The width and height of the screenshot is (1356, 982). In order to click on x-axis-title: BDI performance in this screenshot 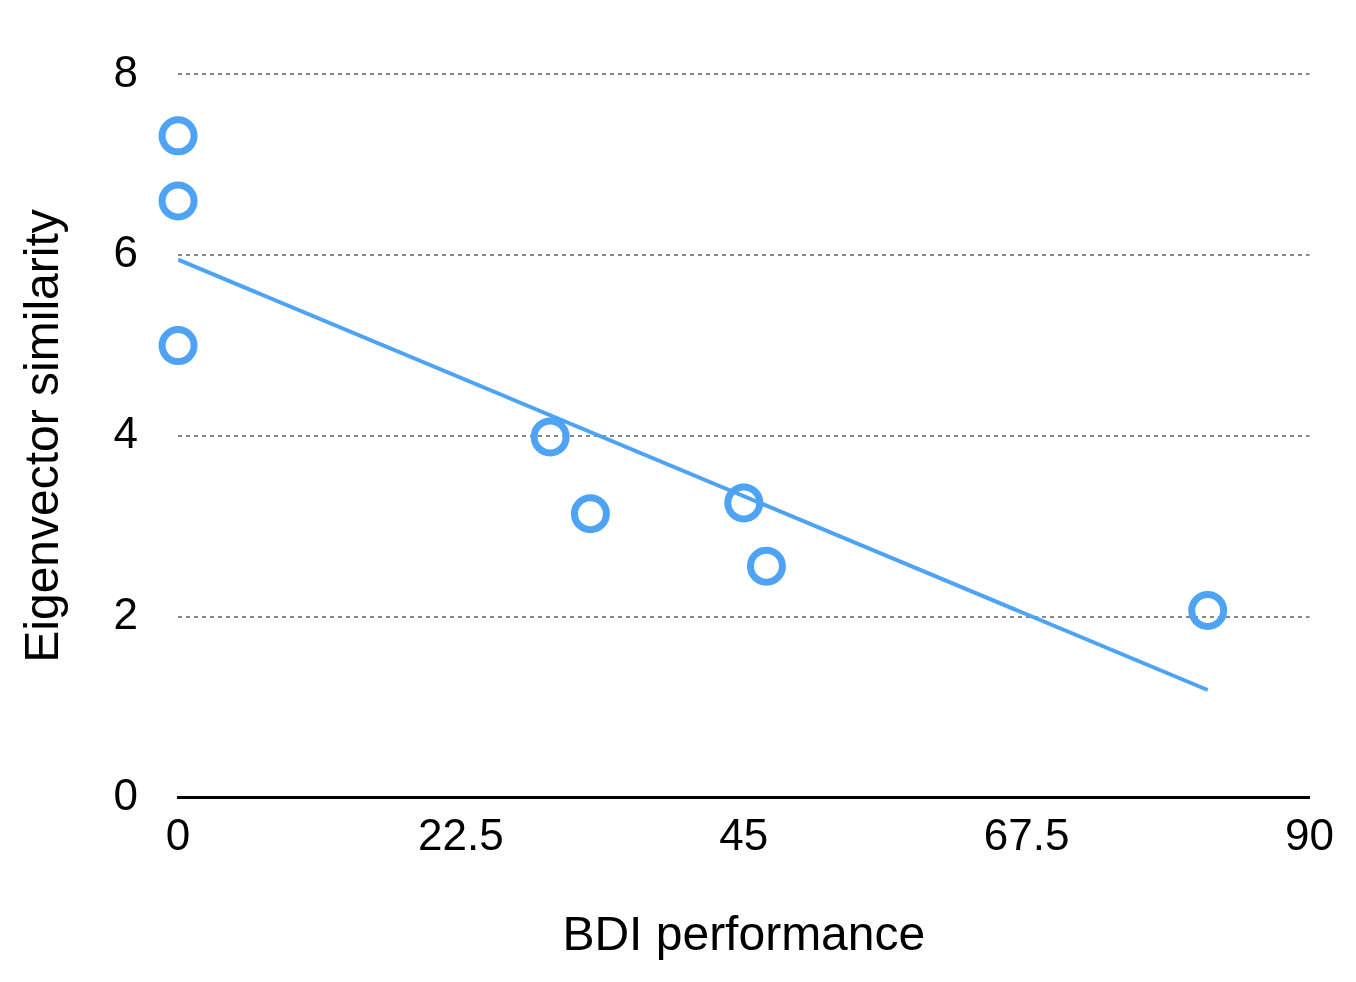, I will do `click(744, 934)`.